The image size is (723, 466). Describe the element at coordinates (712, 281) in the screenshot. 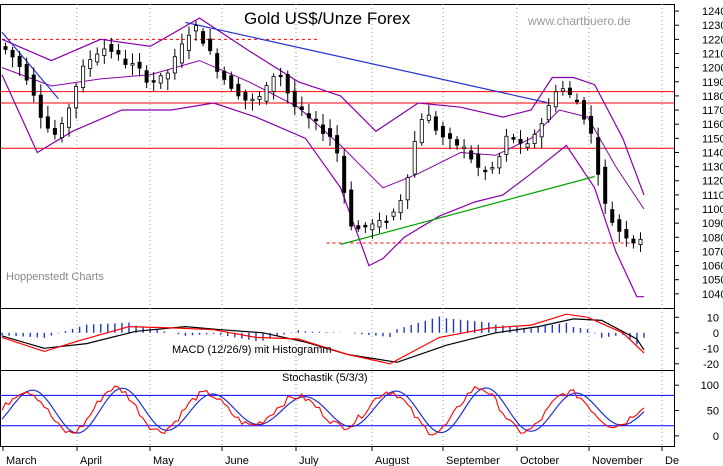

I see `price-tick-label: 1050` at that location.